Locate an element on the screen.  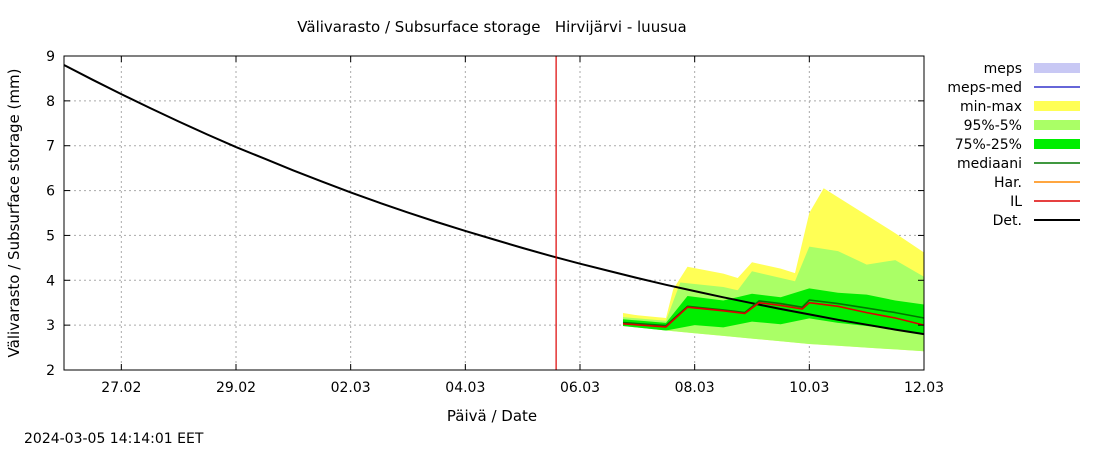
timestamp: 2024-03-05 14:14:01 EET is located at coordinates (114, 439).